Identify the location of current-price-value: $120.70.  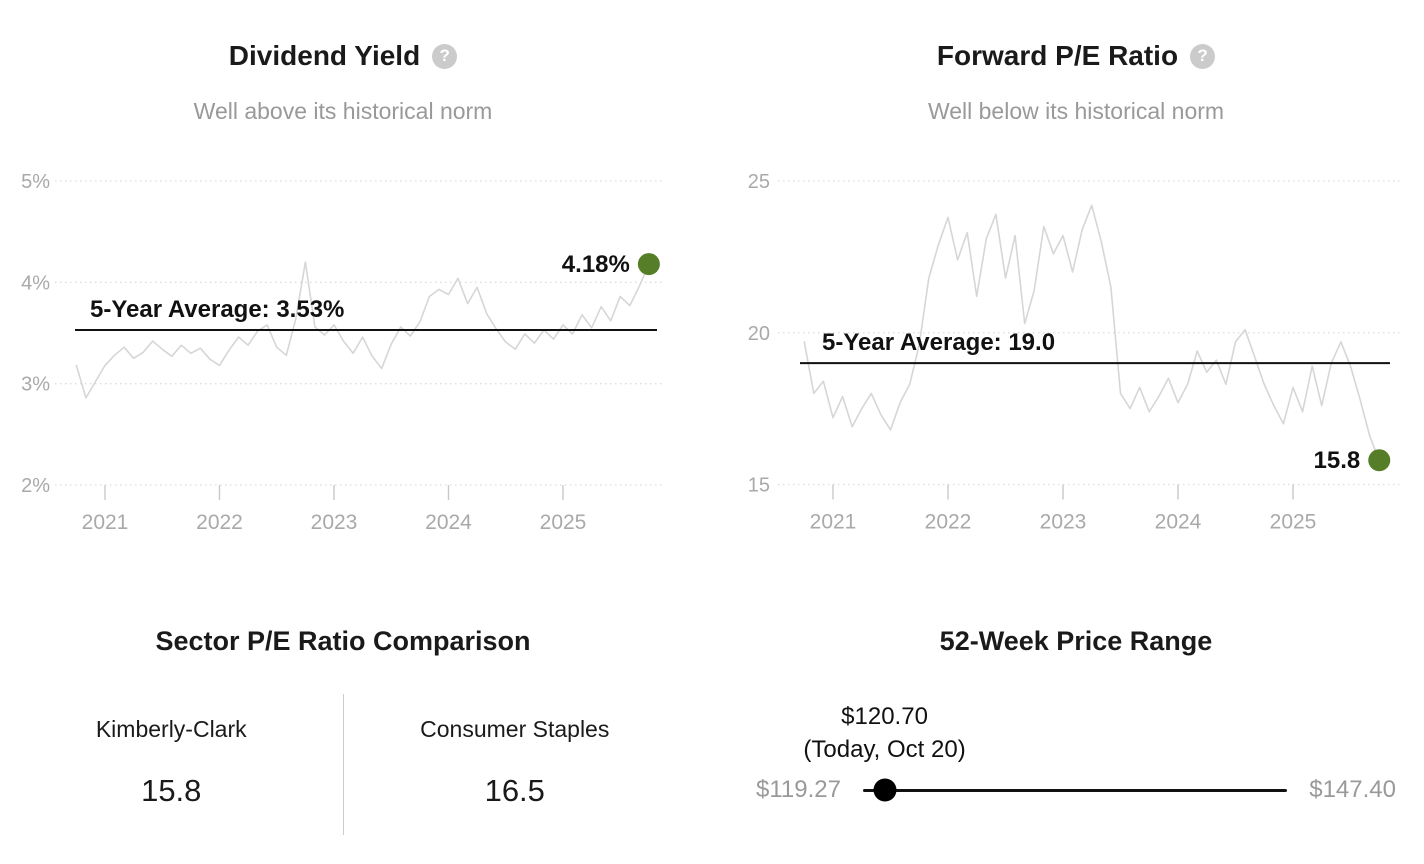
(884, 716).